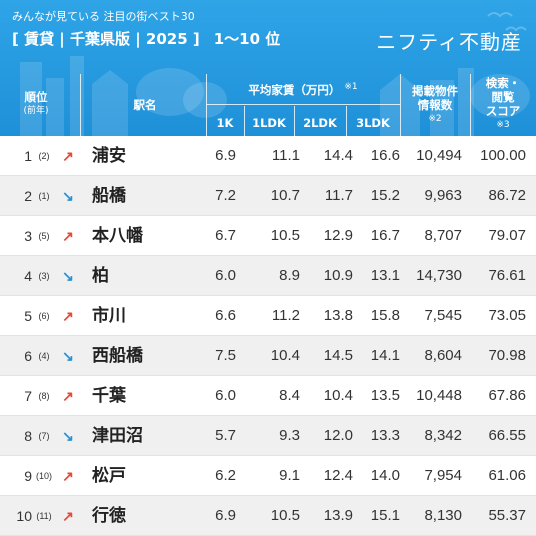 The image size is (536, 536). Describe the element at coordinates (225, 315) in the screenshot. I see `rent-1k: 6.6` at that location.